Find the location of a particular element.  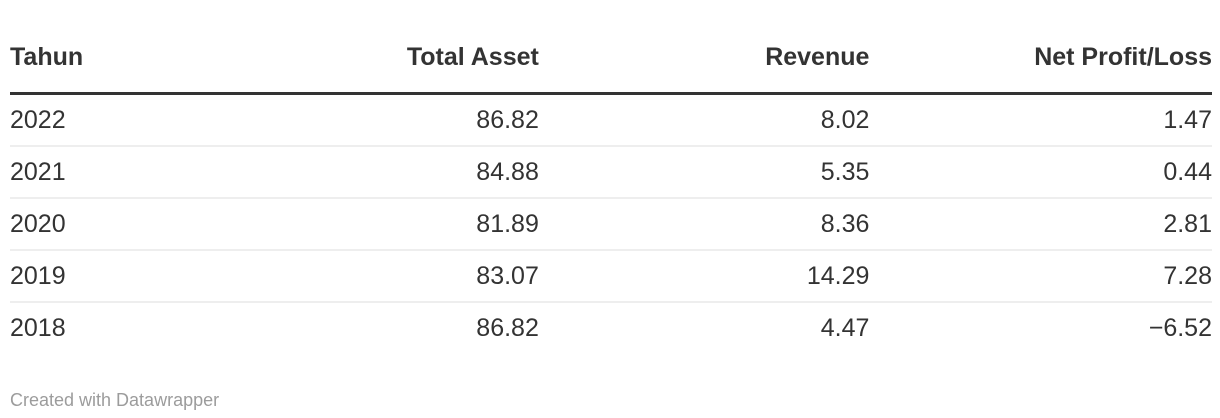

cell-year: 2020 is located at coordinates (154, 224).